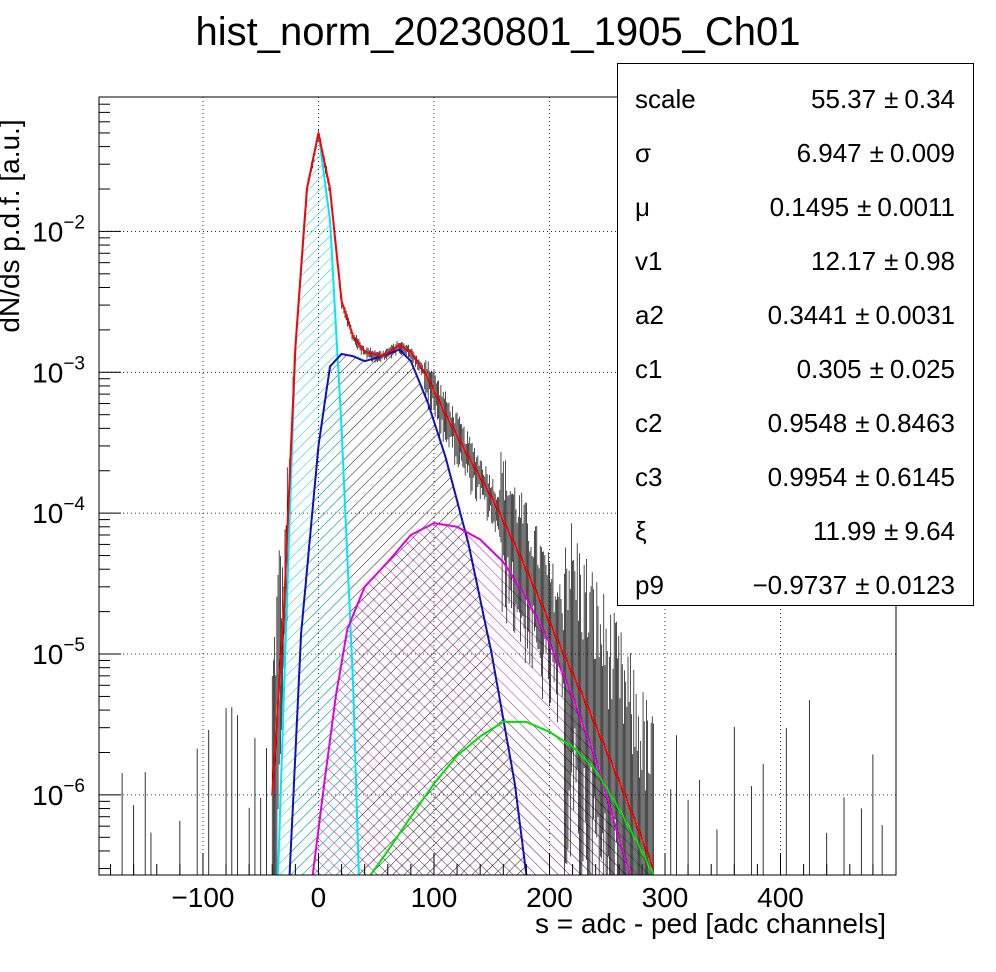 This screenshot has width=996, height=972. Describe the element at coordinates (844, 531) in the screenshot. I see `fit-parameter-estimate: 11.99` at that location.